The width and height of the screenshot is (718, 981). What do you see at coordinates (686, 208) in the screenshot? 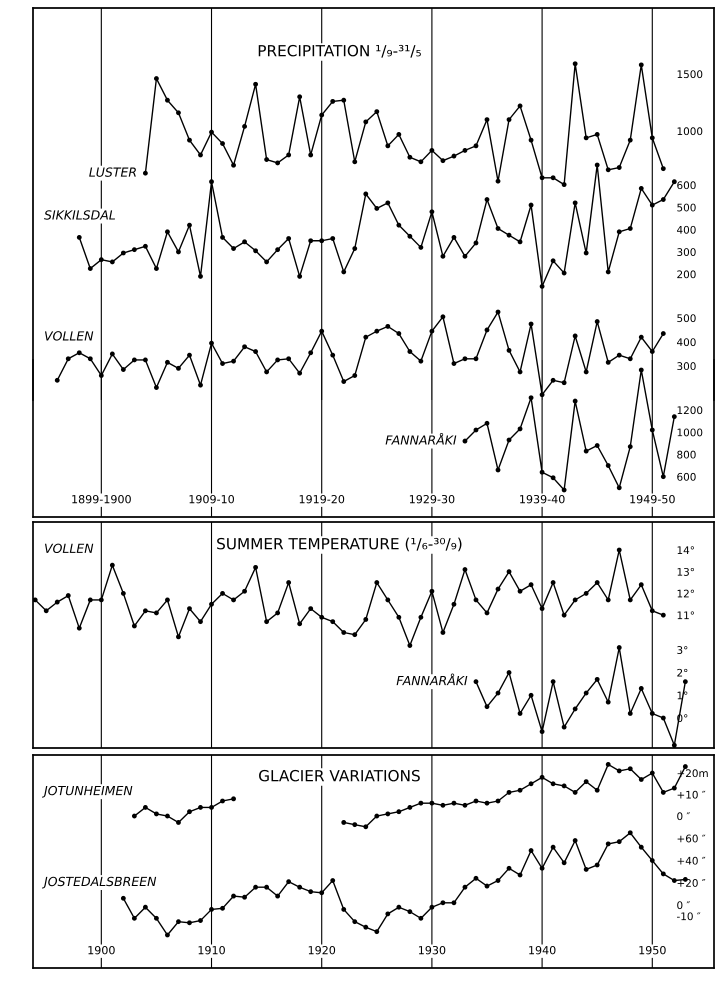
I see `y2-tick-label: 500` at bounding box center [686, 208].